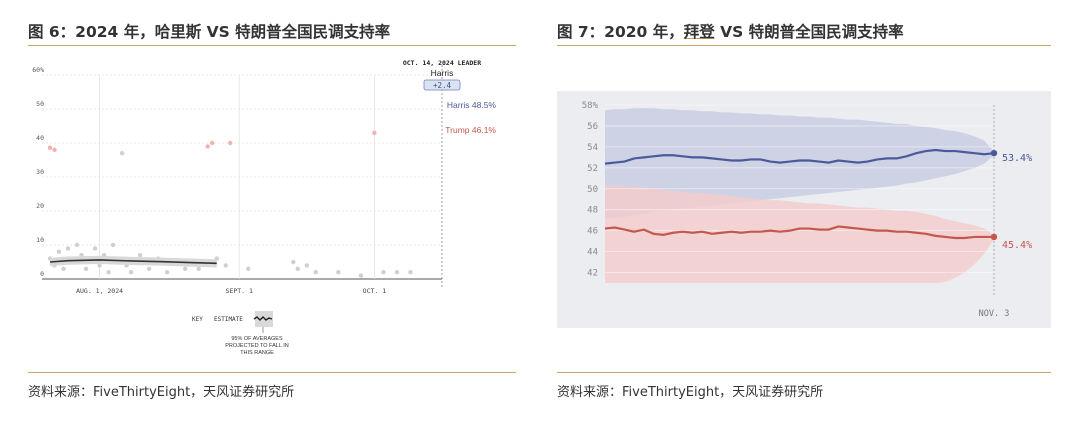  What do you see at coordinates (239, 291) in the screenshot?
I see `x-tick-label: SEPT. 1` at bounding box center [239, 291].